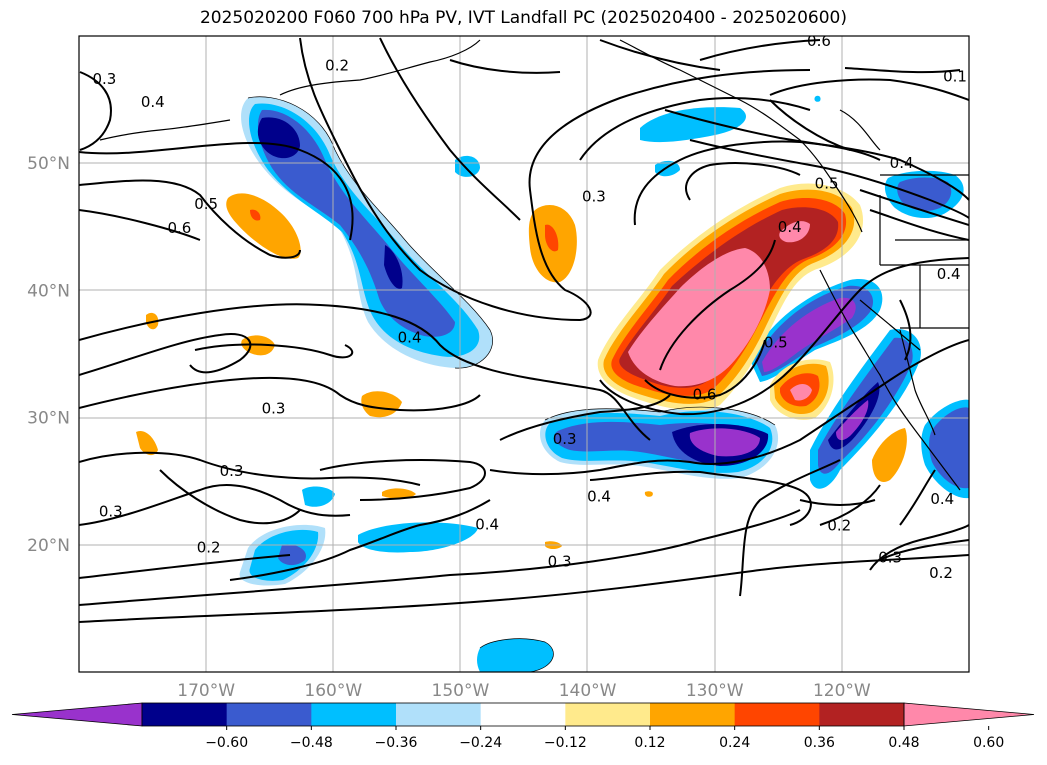 This screenshot has height=765, width=1047. I want to click on colorbar-outline, so click(523, 714).